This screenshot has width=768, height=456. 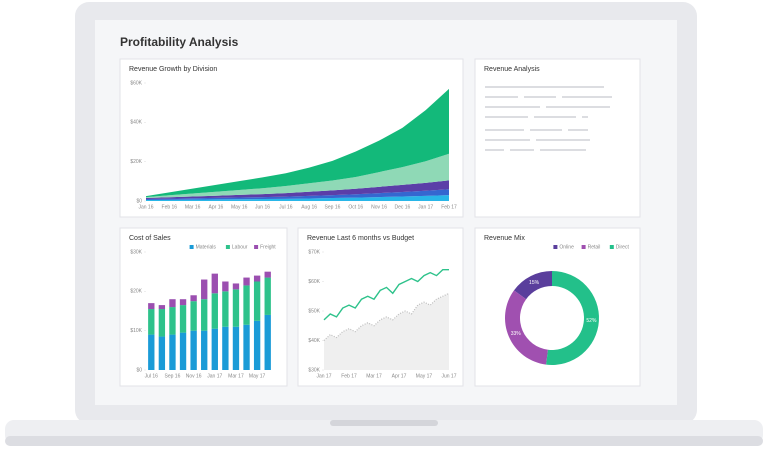 What do you see at coordinates (516, 334) in the screenshot?
I see `value-label: 33%` at bounding box center [516, 334].